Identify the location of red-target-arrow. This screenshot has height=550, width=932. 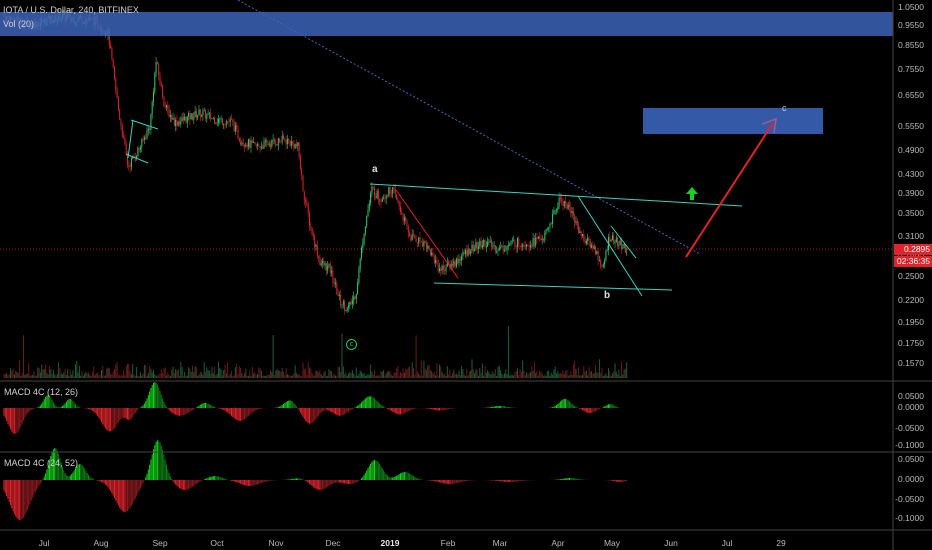
(729, 190).